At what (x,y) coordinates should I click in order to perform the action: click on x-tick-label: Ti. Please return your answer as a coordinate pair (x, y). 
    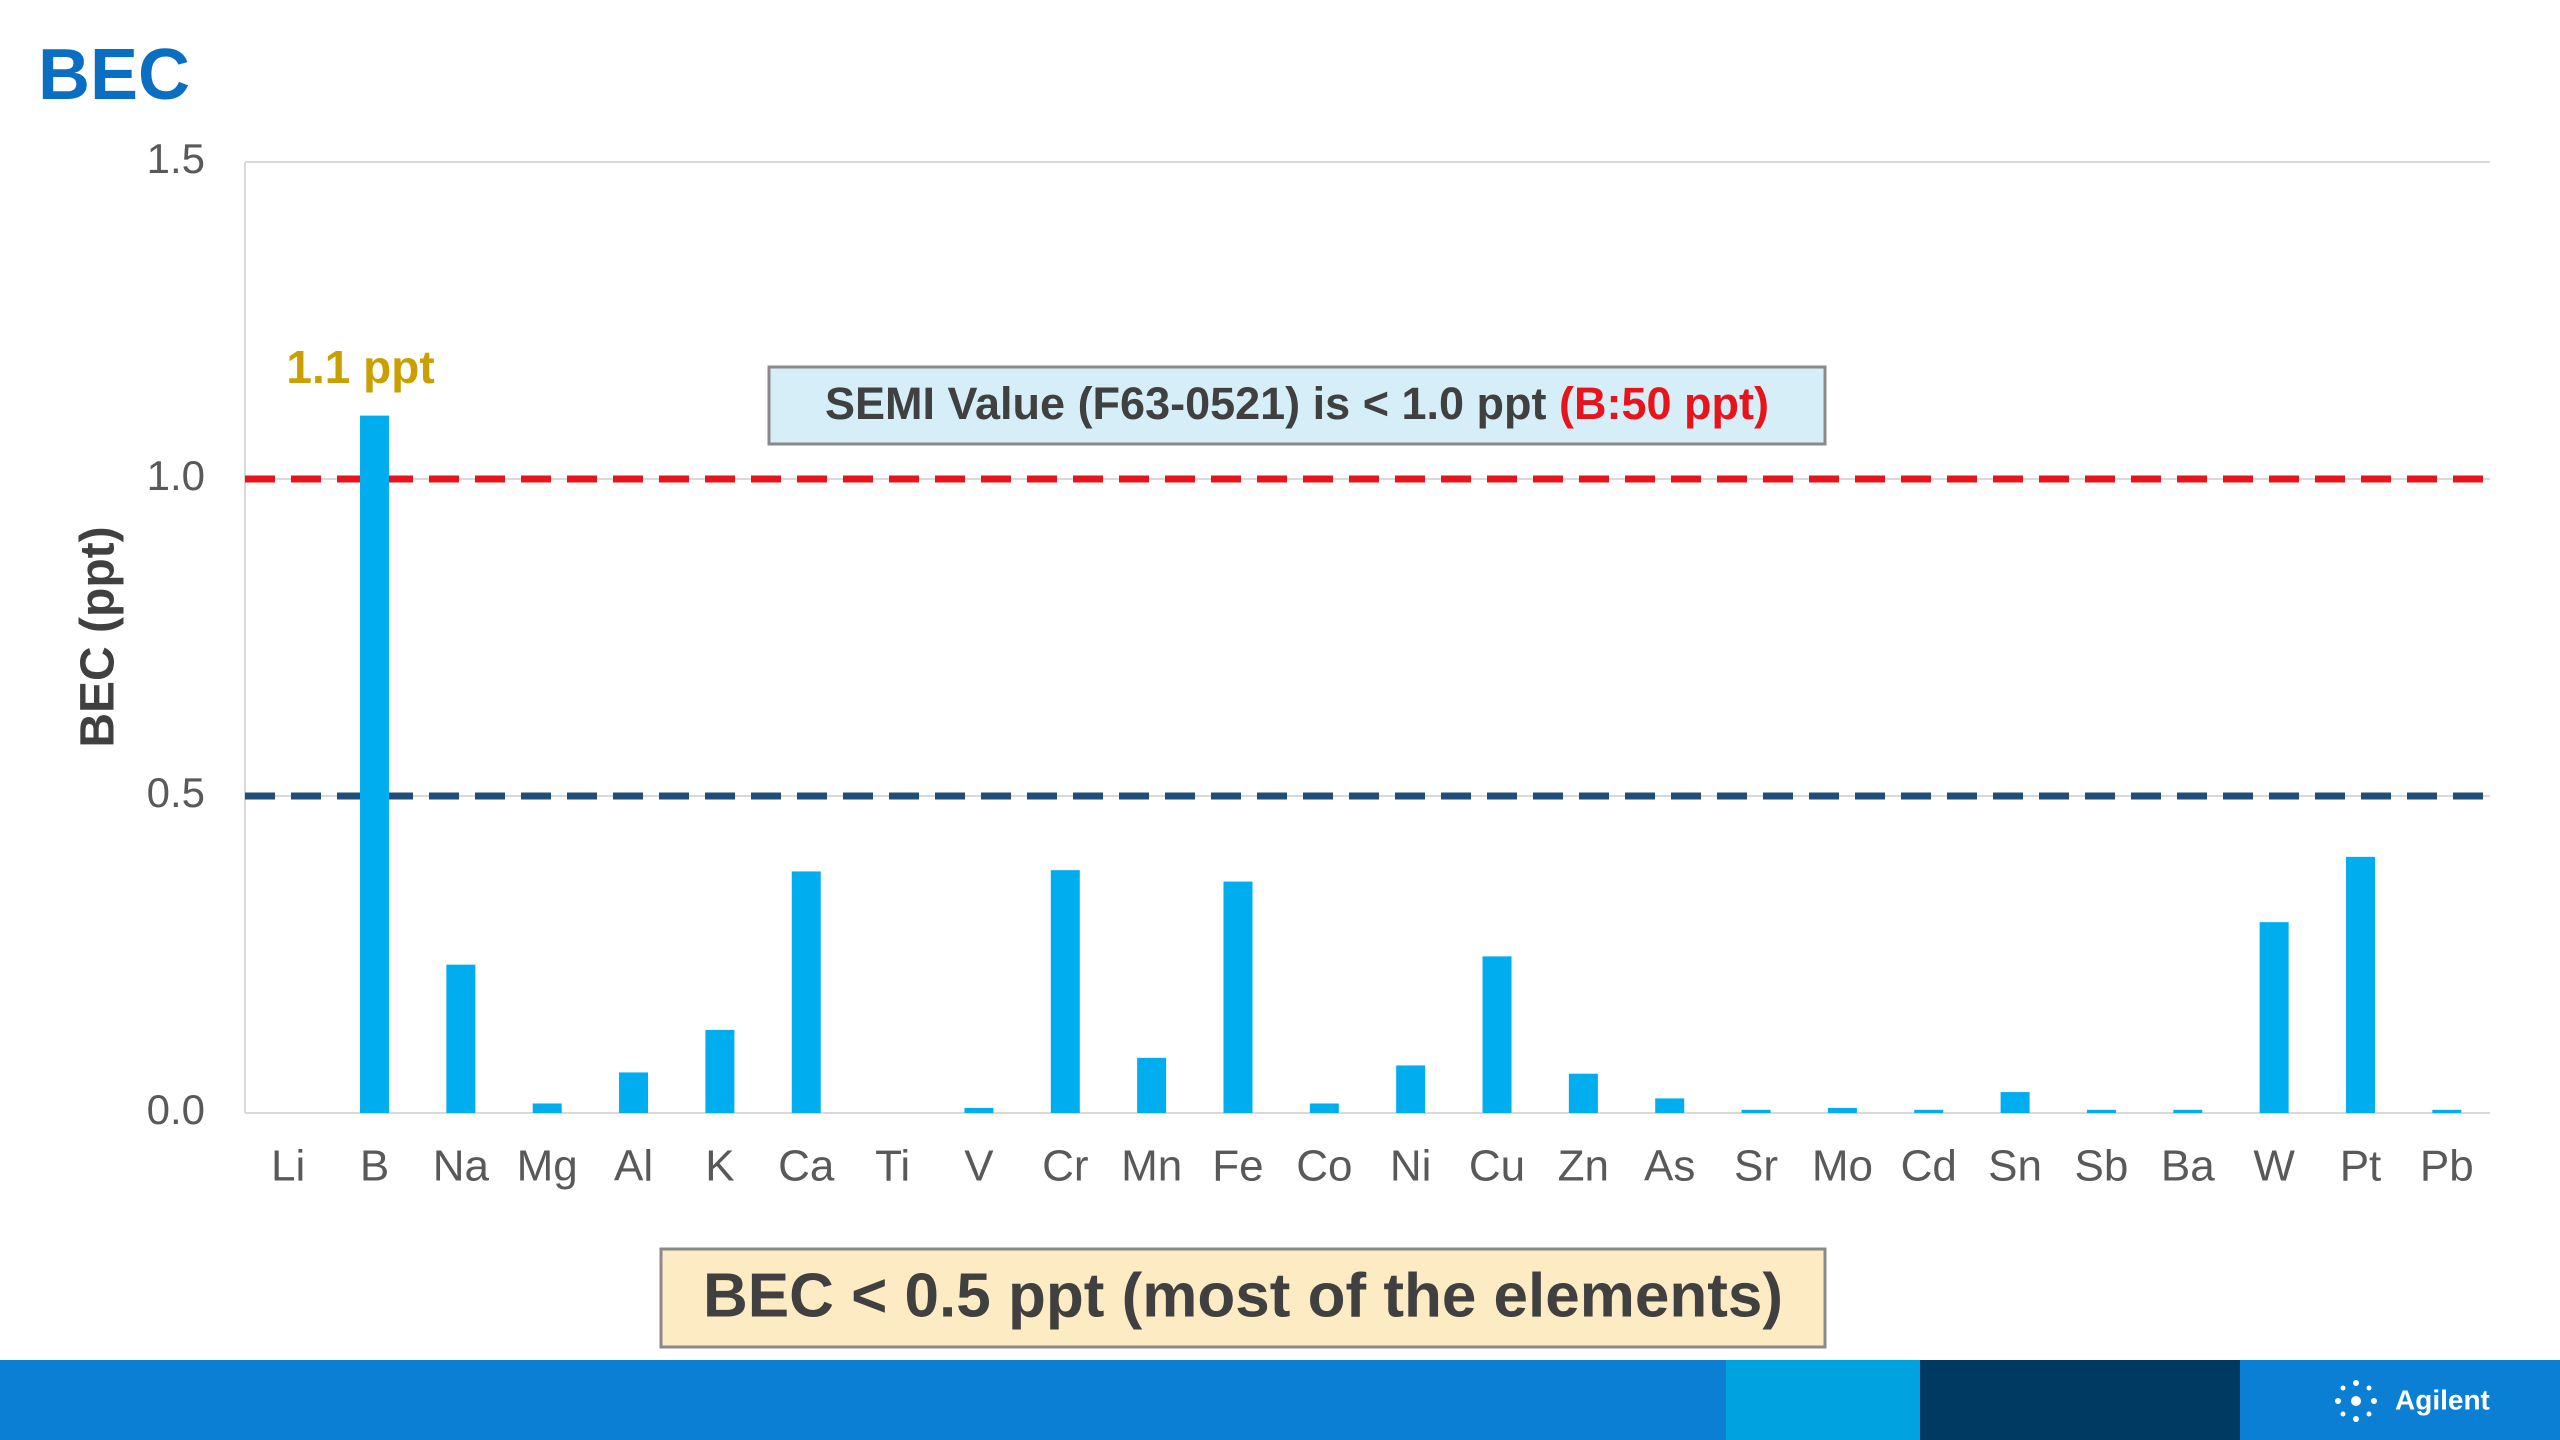
    Looking at the image, I should click on (892, 1166).